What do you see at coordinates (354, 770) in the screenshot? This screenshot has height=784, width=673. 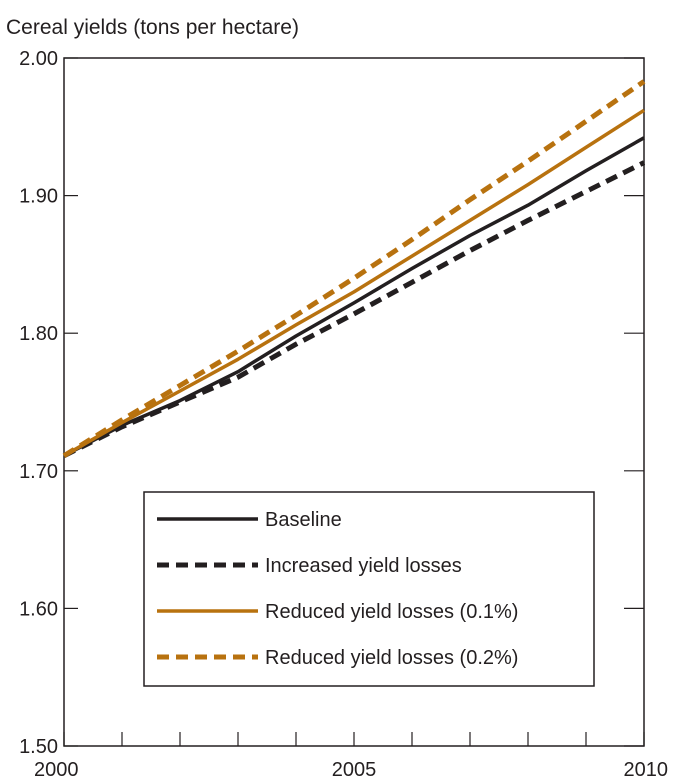 I see `x-tick-label: 2005` at bounding box center [354, 770].